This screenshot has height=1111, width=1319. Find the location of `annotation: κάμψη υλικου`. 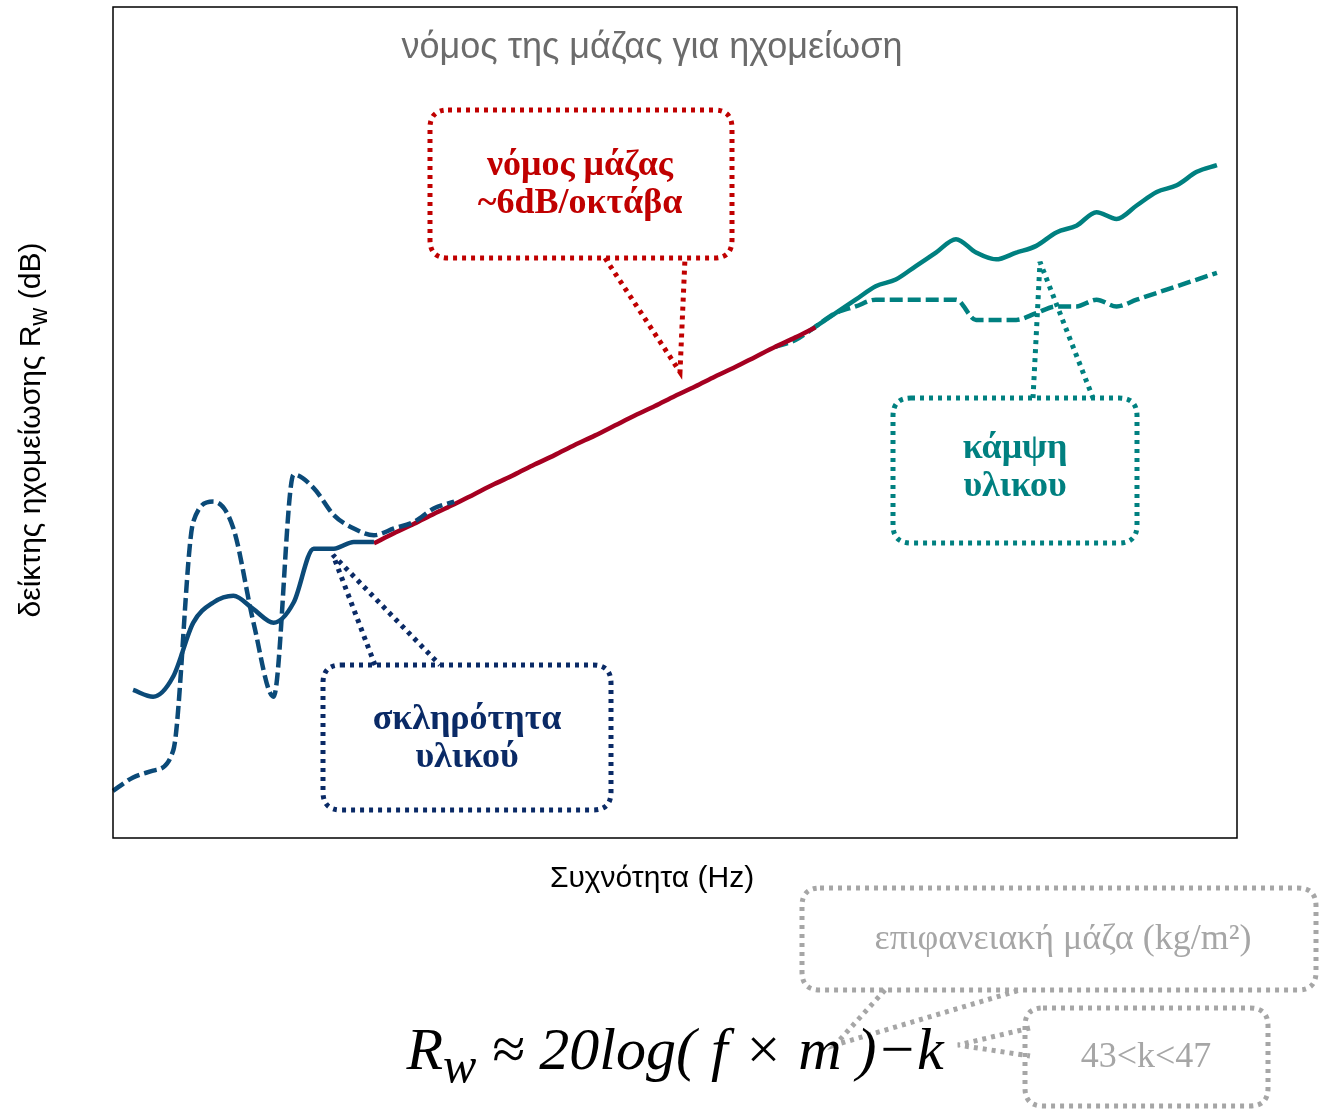

annotation: κάμψη υλικου is located at coordinates (1015, 465).